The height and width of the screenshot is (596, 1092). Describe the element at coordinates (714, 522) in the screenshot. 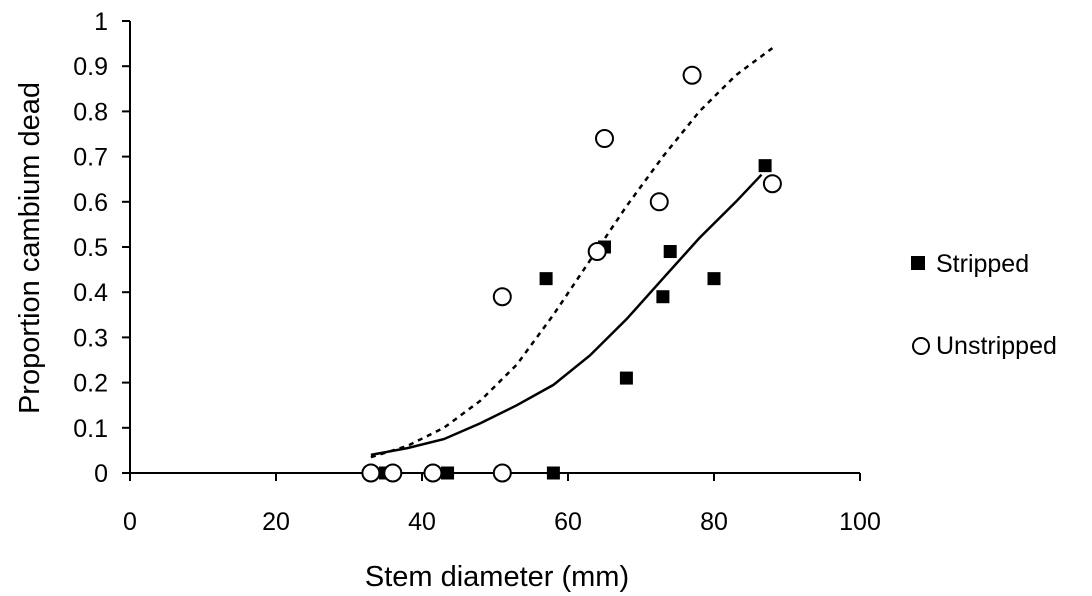

I see `x-tick-label: 80` at that location.